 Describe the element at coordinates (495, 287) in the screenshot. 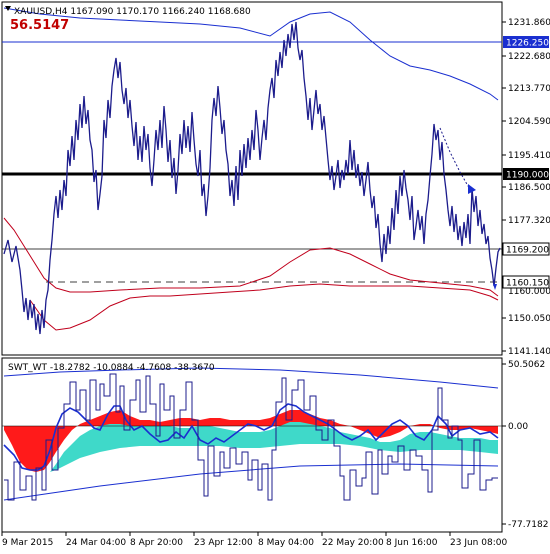

I see `signal-arrow-icon` at that location.